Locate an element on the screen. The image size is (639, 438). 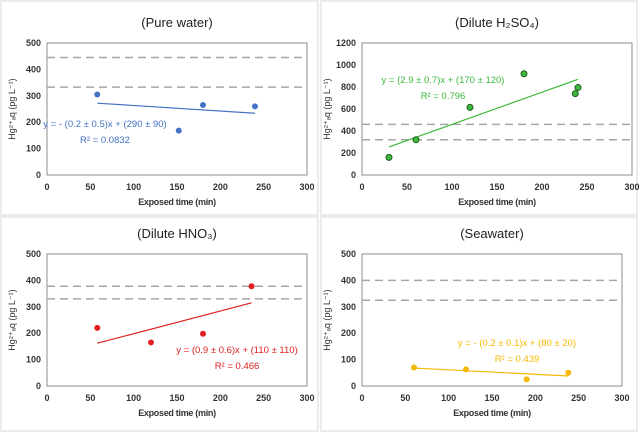
r-squared-label: R² = 0.439 is located at coordinates (517, 359).